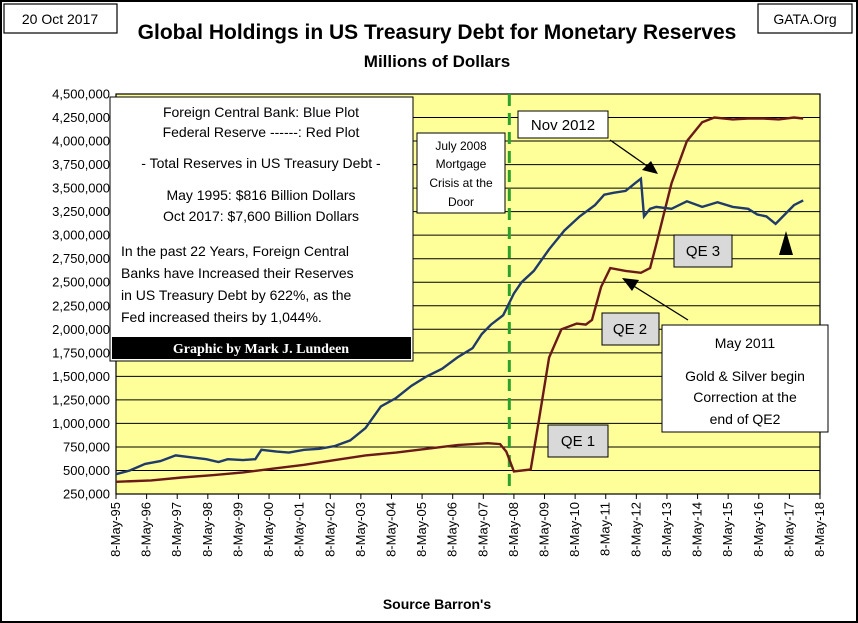  What do you see at coordinates (666, 529) in the screenshot?
I see `x-tick-label: 8-May-13` at bounding box center [666, 529].